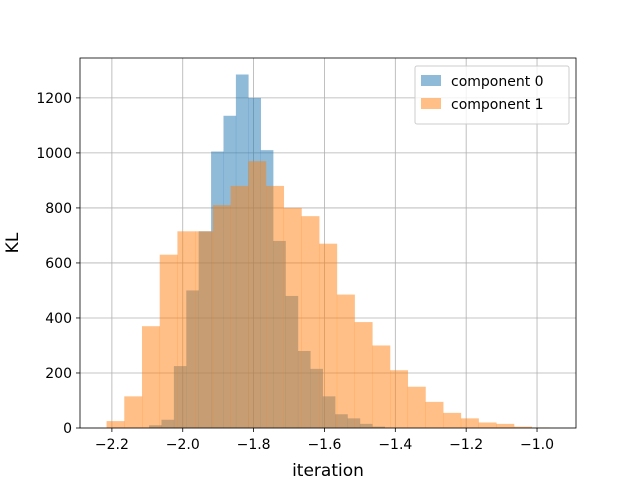 The height and width of the screenshot is (480, 640). What do you see at coordinates (58, 209) in the screenshot?
I see `y-tick-label: 800` at bounding box center [58, 209].